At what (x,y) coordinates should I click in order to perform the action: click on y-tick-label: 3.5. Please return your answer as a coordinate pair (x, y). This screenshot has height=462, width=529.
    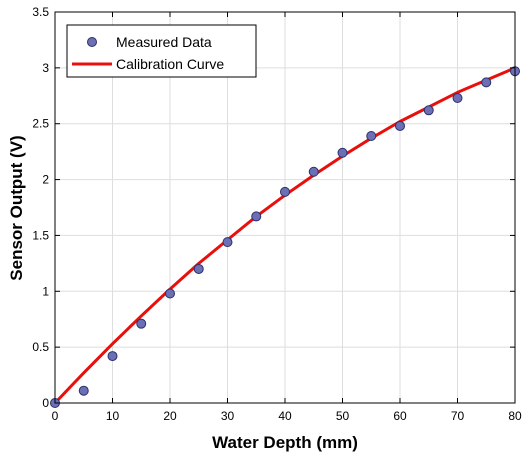
    Looking at the image, I should click on (40, 12).